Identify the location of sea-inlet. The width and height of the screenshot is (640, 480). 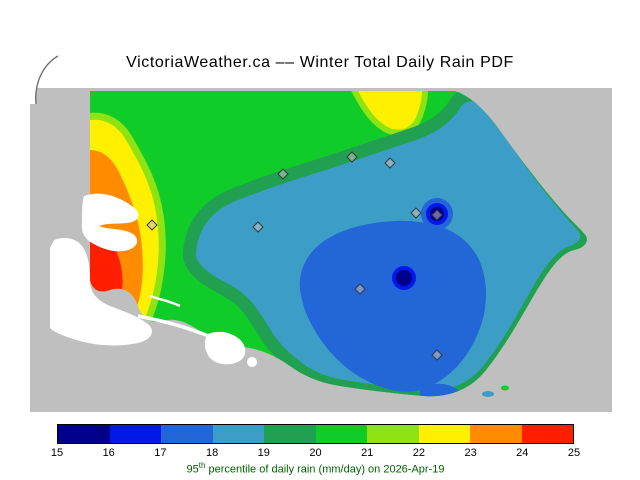
(110, 222).